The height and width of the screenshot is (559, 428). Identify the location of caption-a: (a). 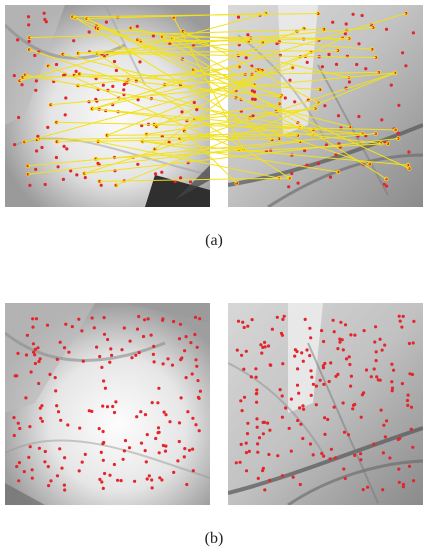
(214, 240).